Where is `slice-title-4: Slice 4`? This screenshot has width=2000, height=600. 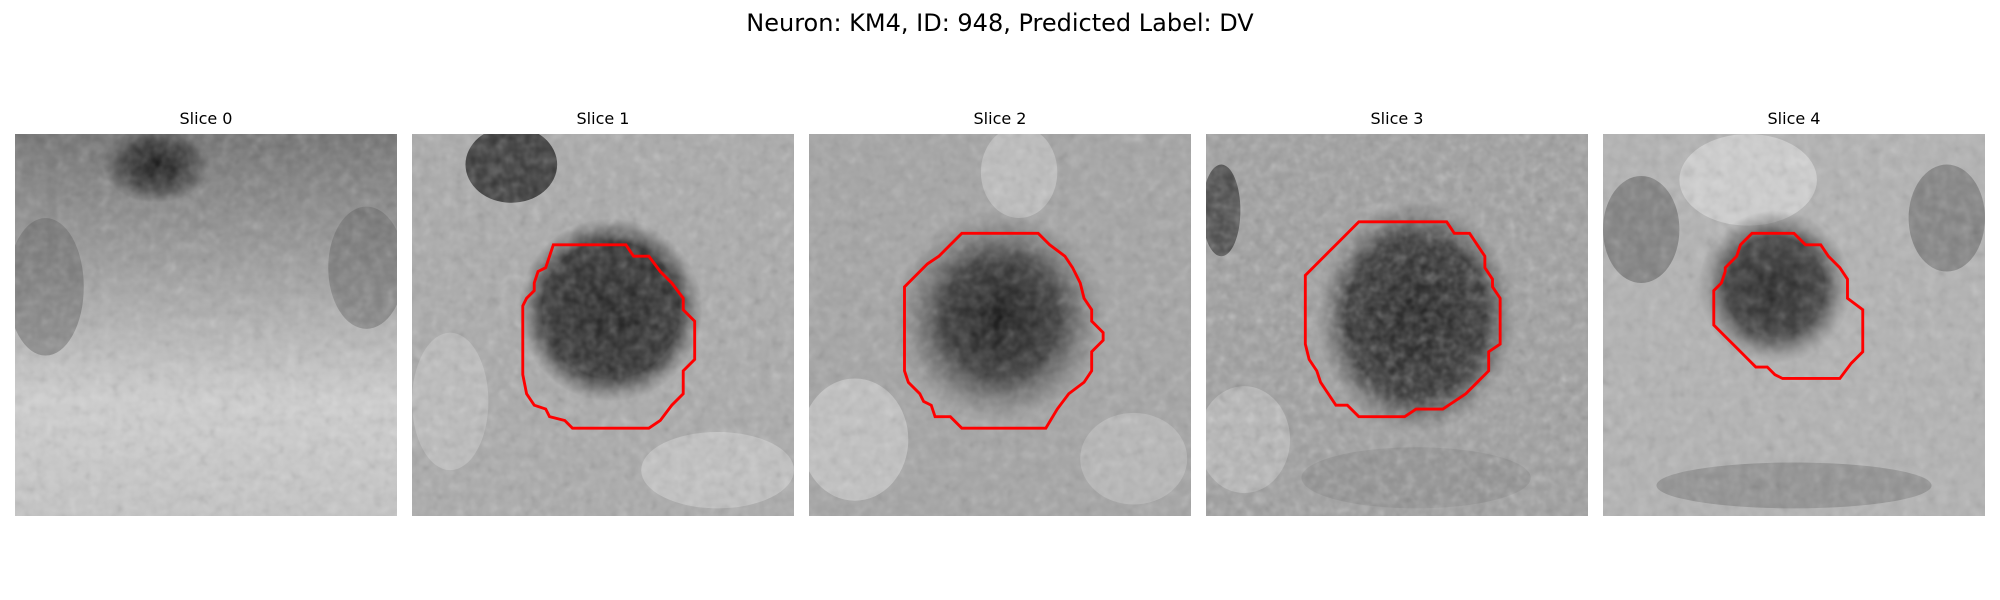 slice-title-4: Slice 4 is located at coordinates (1794, 118).